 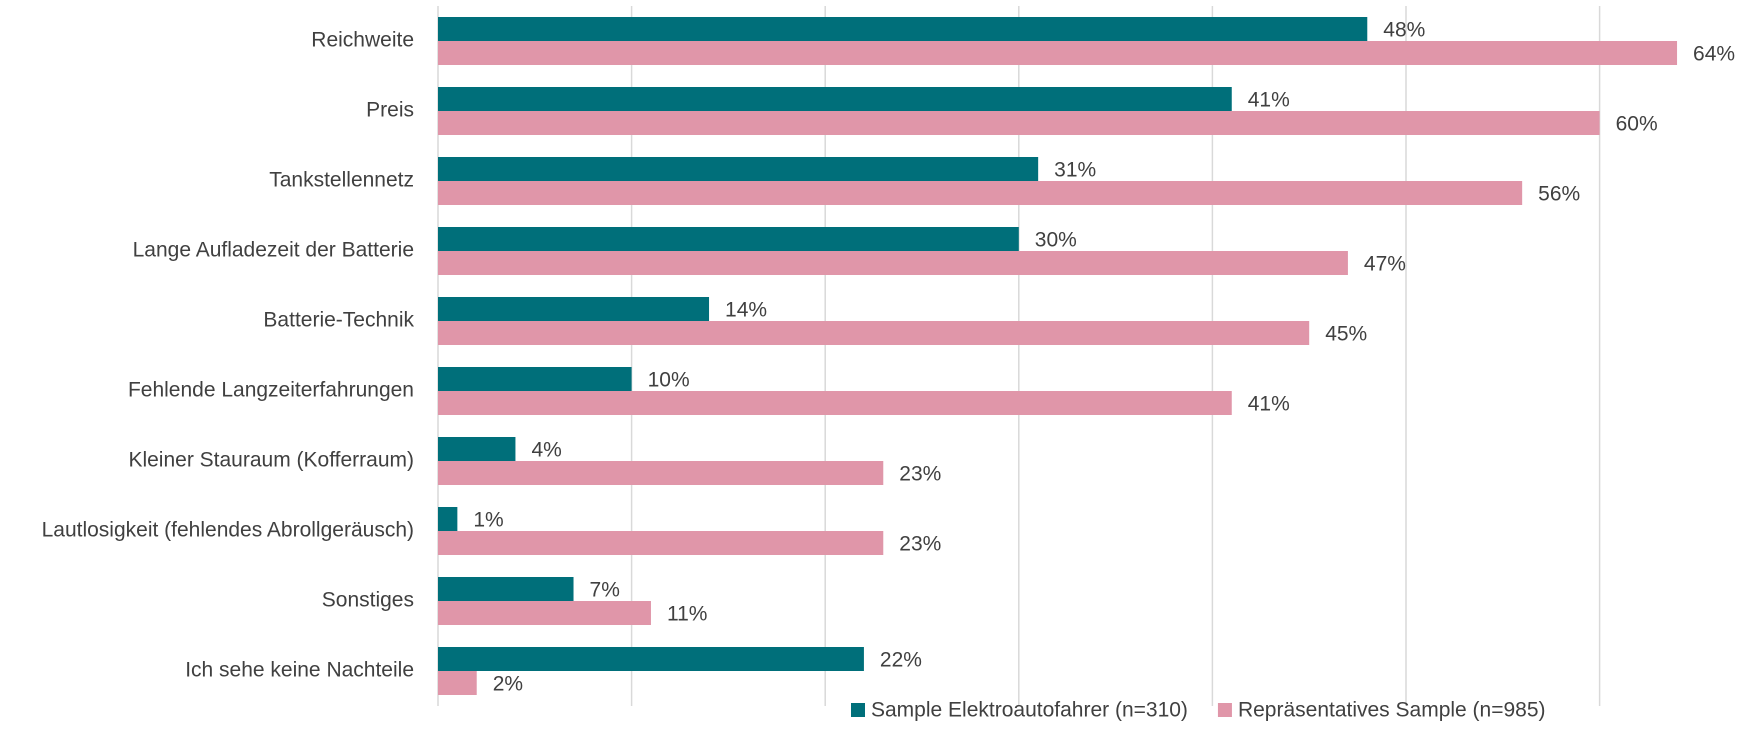 I want to click on value-label: 2%, so click(x=508, y=684).